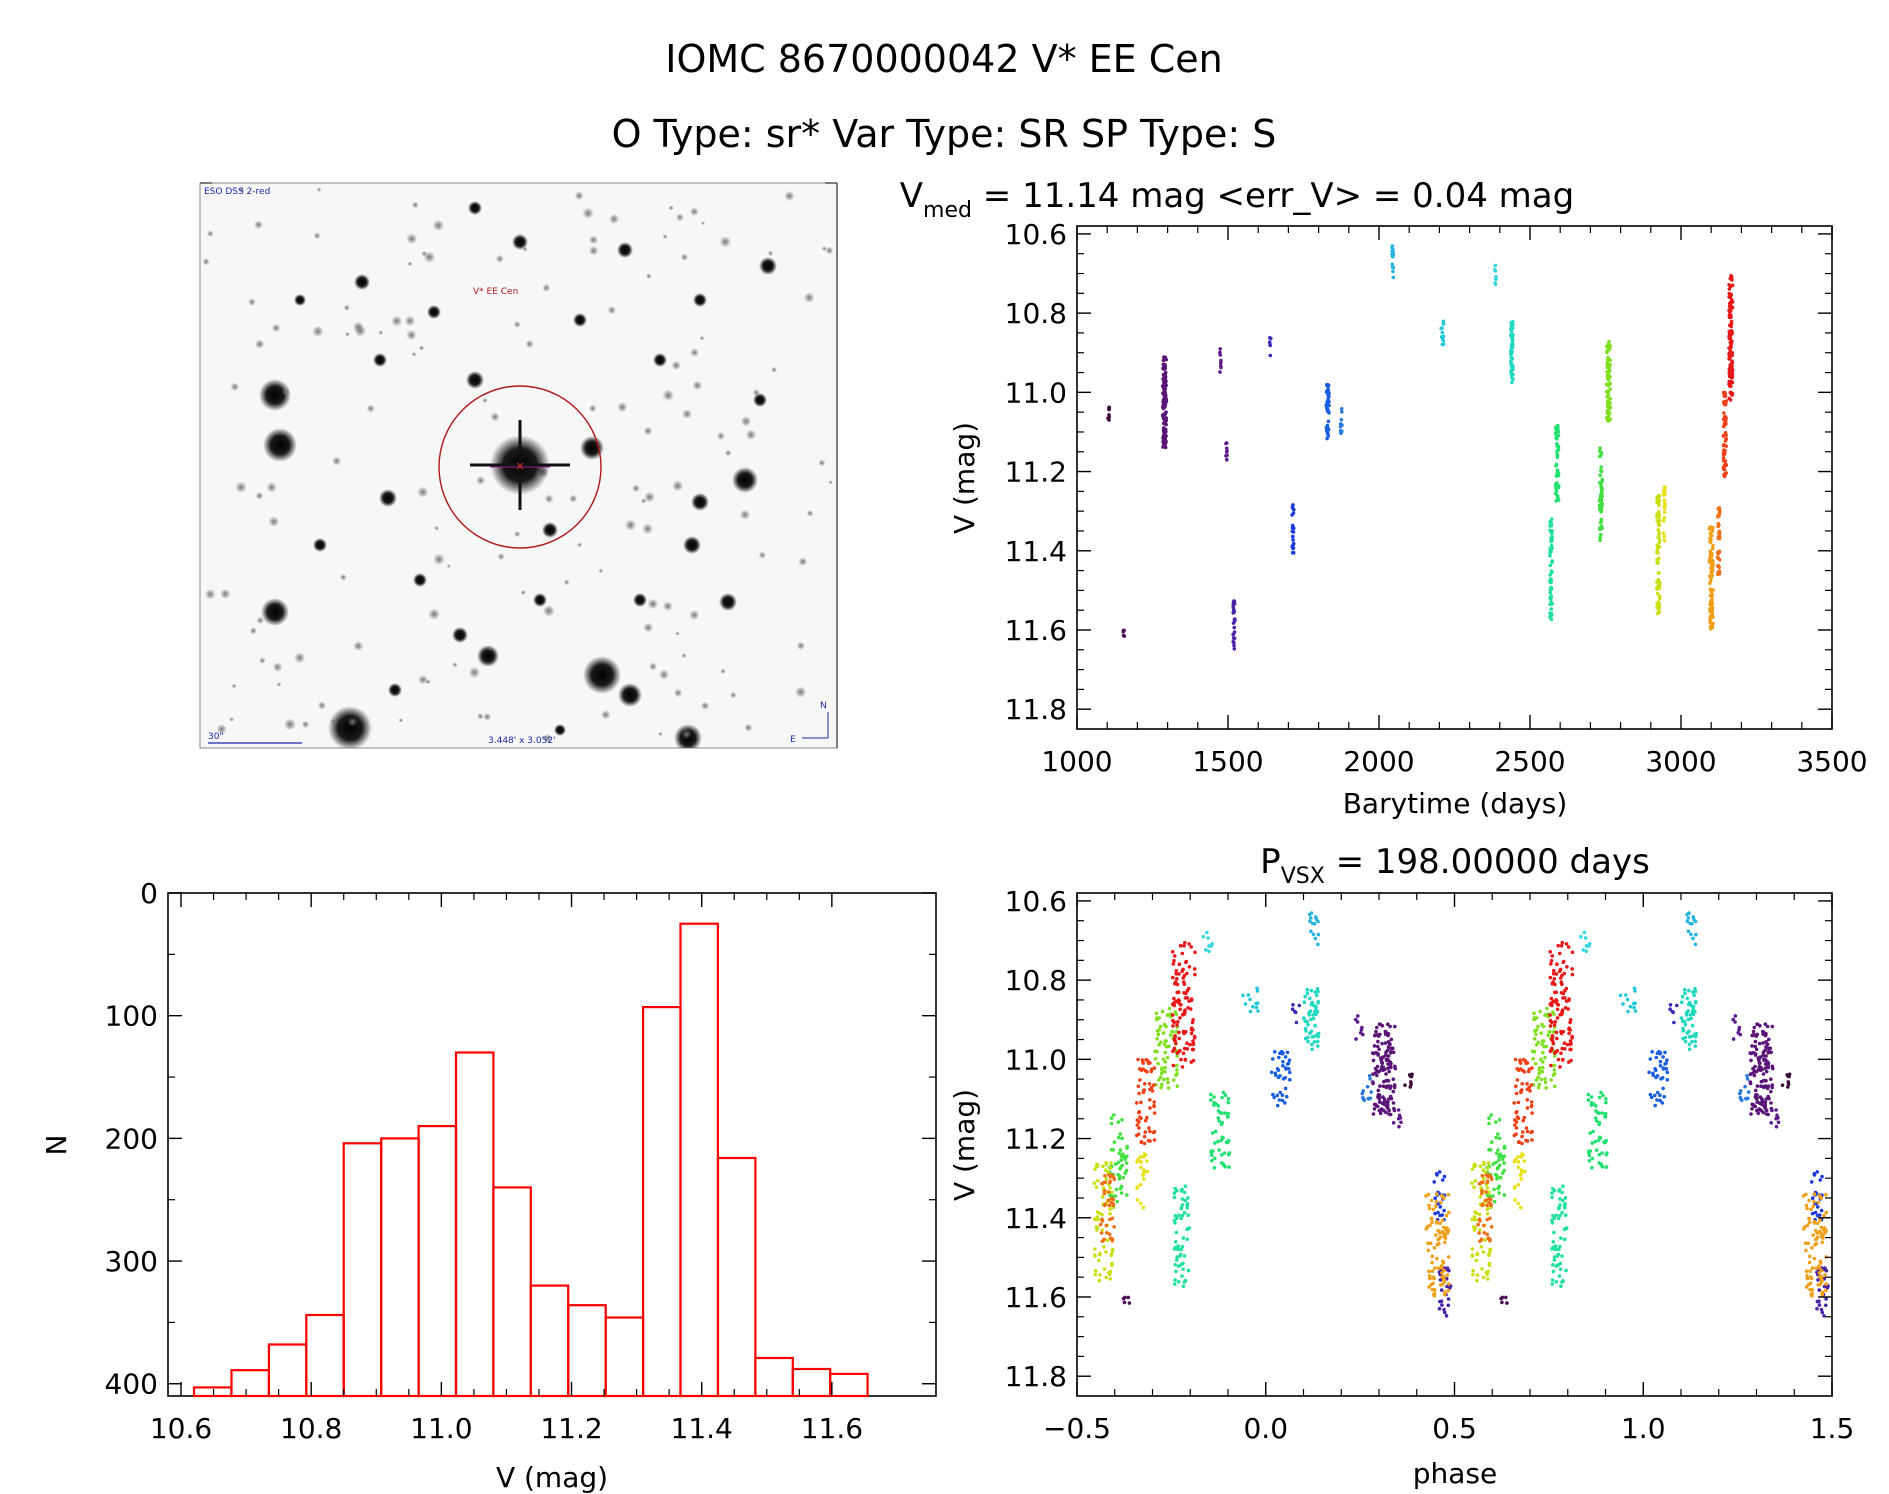 The width and height of the screenshot is (1889, 1494). Describe the element at coordinates (1680, 761) in the screenshot. I see `light-curve-xtick-label: 3000` at that location.